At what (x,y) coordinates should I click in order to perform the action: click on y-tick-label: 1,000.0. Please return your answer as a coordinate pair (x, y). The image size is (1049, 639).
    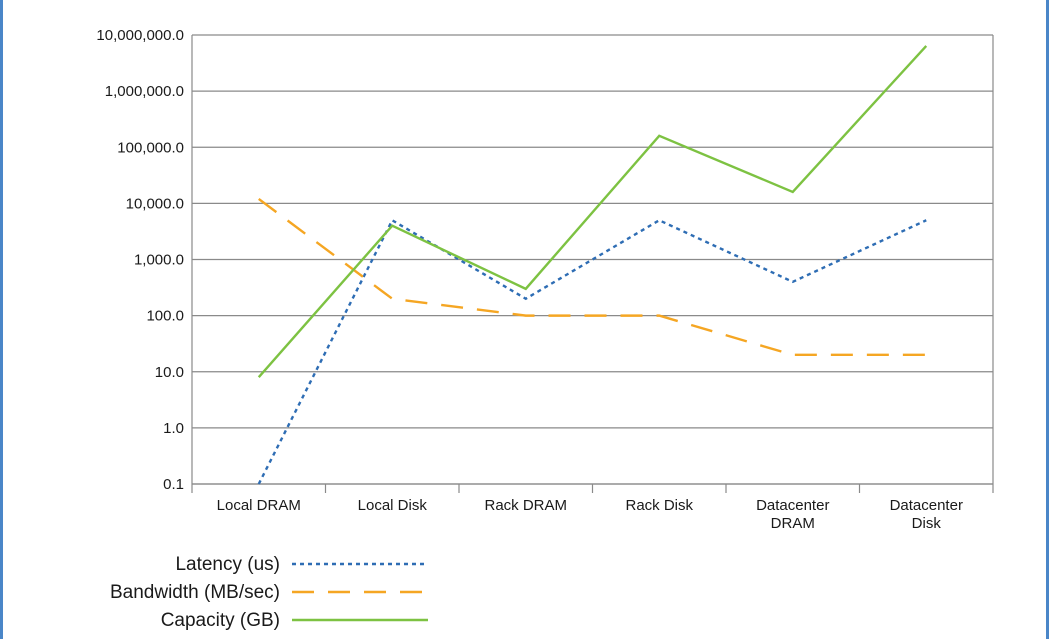
    Looking at the image, I should click on (159, 260).